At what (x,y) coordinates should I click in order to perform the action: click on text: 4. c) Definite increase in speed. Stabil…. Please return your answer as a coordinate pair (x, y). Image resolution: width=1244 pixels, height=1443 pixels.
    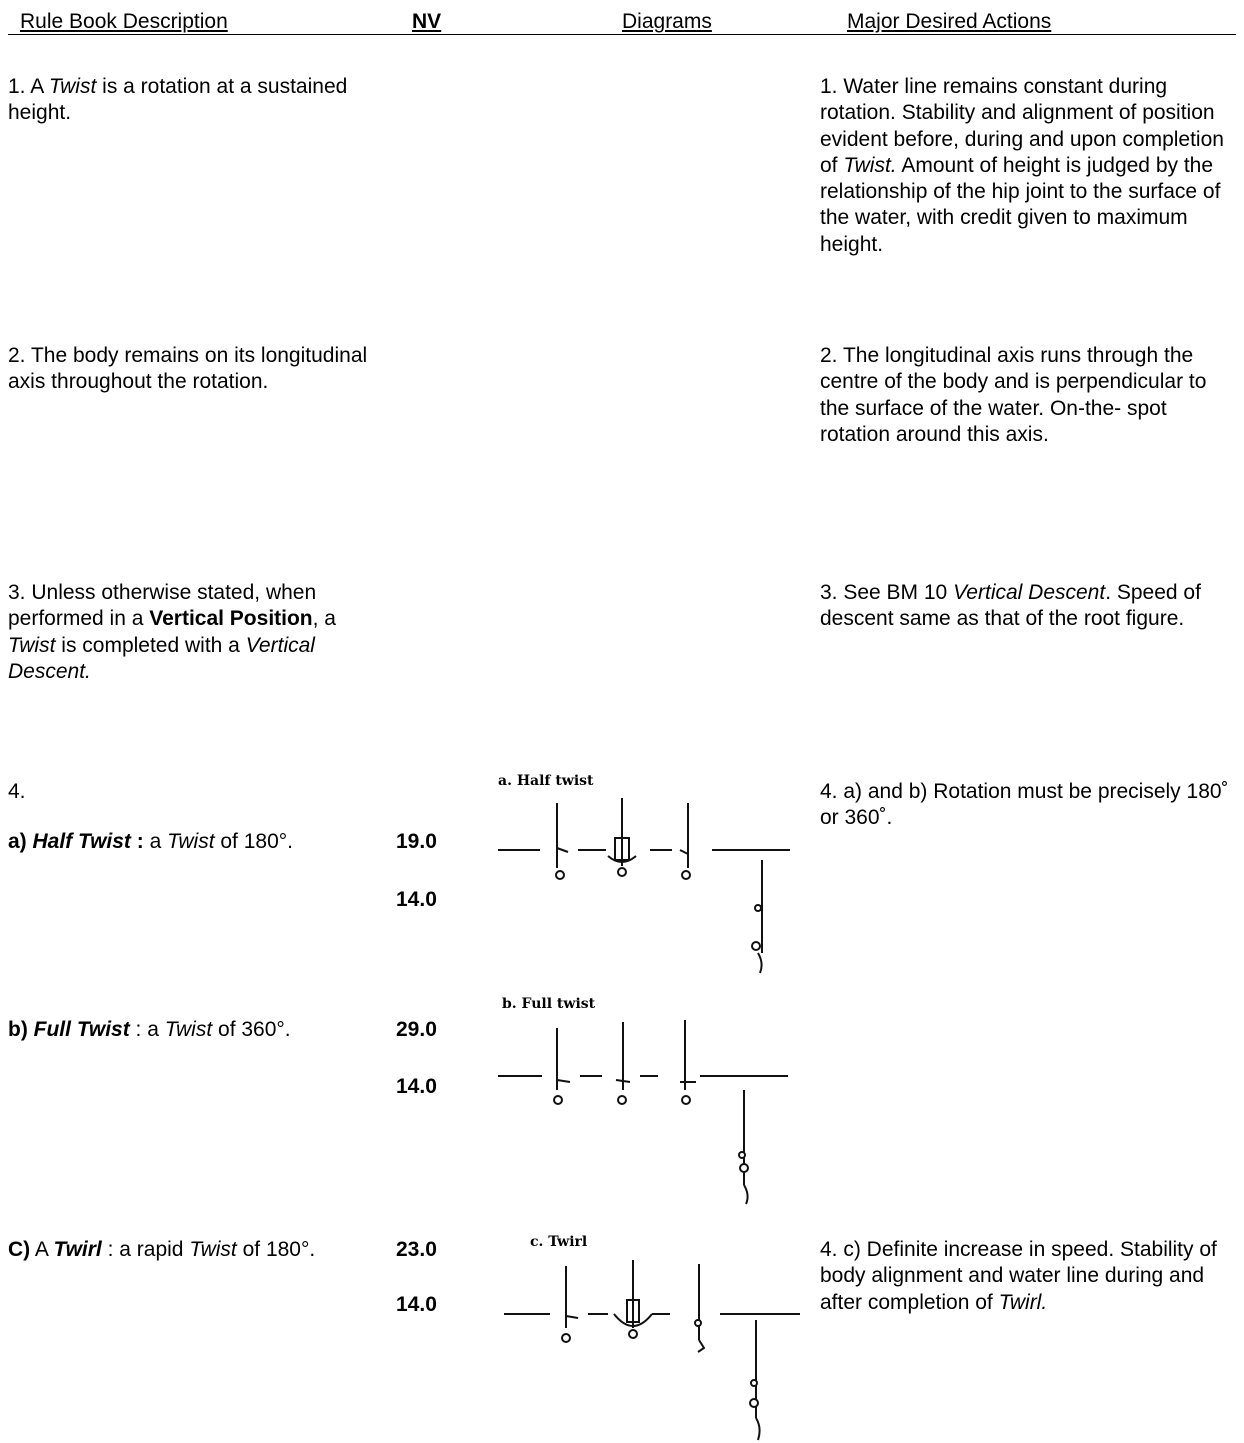
    Looking at the image, I should click on (1018, 1276).